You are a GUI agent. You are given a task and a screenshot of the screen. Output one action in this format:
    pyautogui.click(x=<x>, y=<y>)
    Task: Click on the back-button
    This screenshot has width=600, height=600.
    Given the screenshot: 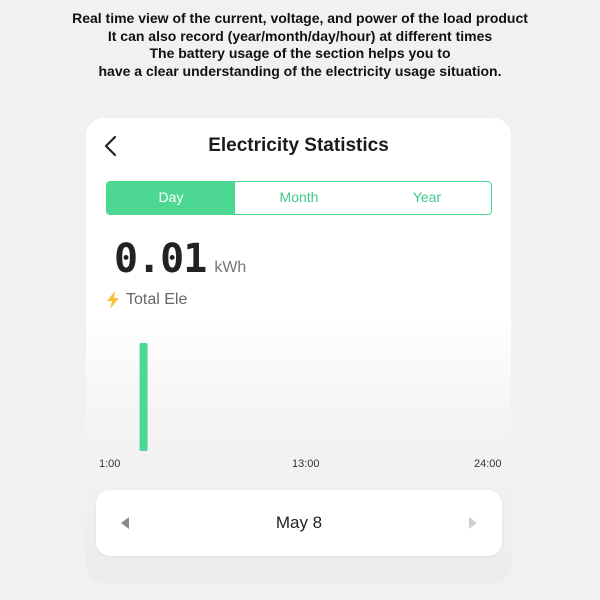 What is the action you would take?
    pyautogui.click(x=112, y=146)
    